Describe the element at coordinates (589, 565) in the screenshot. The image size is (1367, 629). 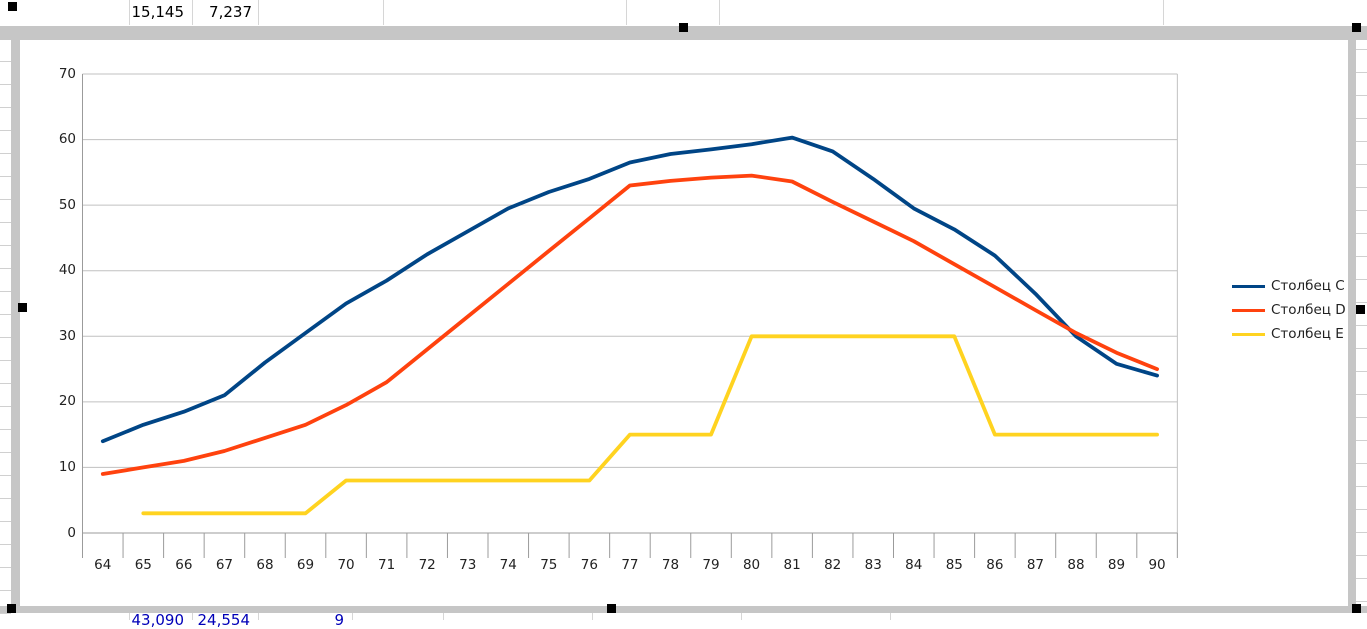
I see `x-axis-label: 76` at that location.